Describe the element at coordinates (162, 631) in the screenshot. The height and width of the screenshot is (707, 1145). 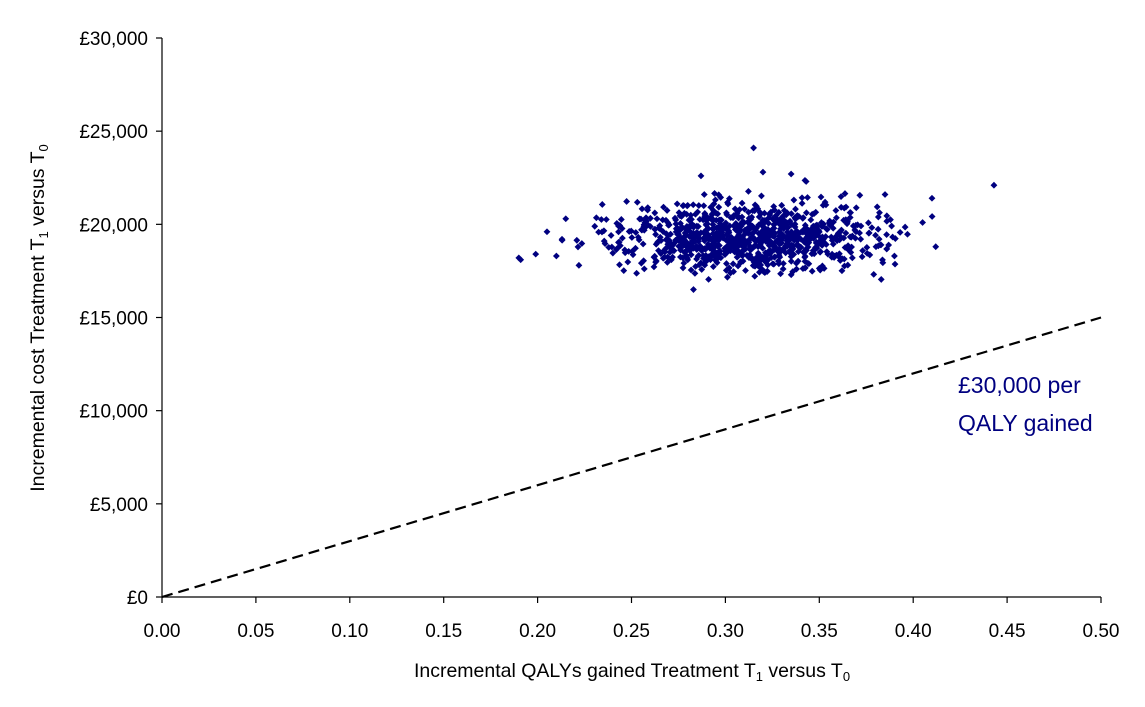
I see `x-tick-label: 0.00` at that location.